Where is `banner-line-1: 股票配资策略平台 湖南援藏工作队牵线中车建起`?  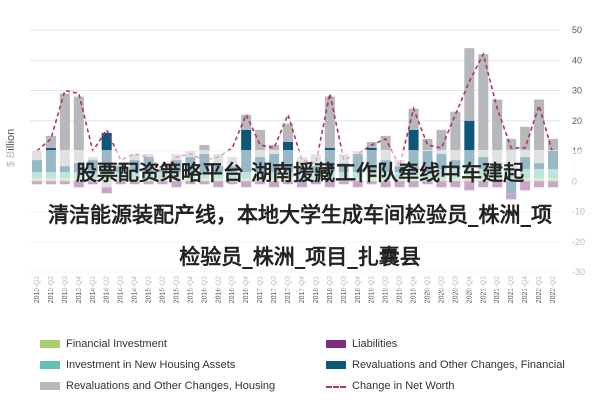 banner-line-1: 股票配资策略平台 湖南援藏工作队牵线中车建起 is located at coordinates (300, 173).